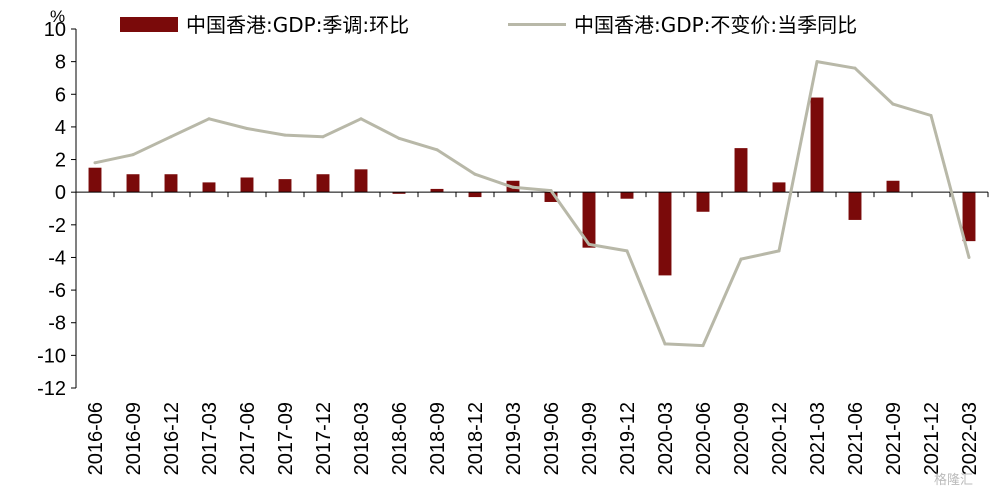 The height and width of the screenshot is (493, 994). Describe the element at coordinates (60, 63) in the screenshot. I see `y-tick-label: 8` at that location.